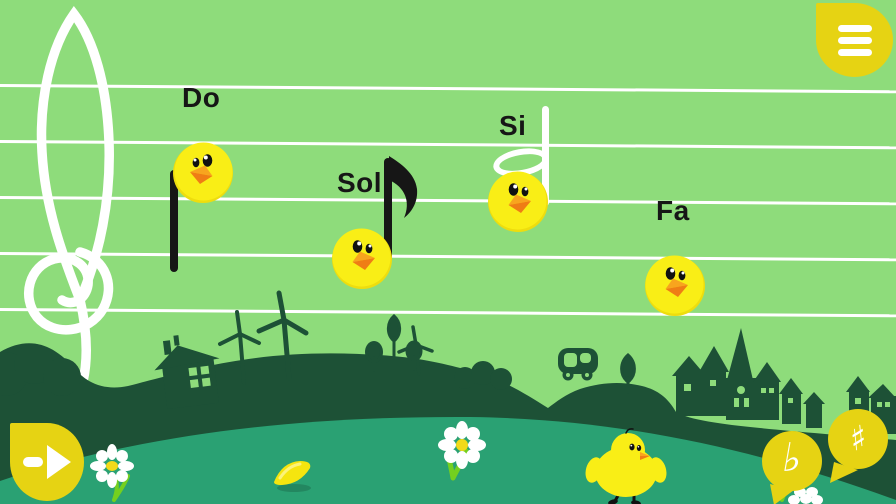 The image size is (896, 504). I want to click on eighth-flag-icon, so click(403, 187).